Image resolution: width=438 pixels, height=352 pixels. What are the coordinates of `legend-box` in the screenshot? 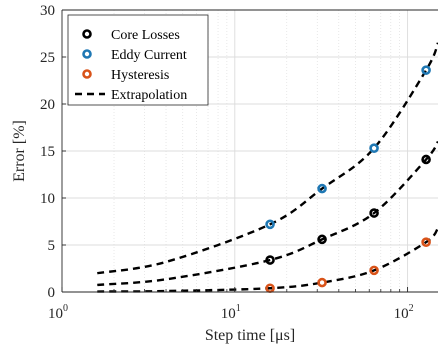 It's located at (138, 60).